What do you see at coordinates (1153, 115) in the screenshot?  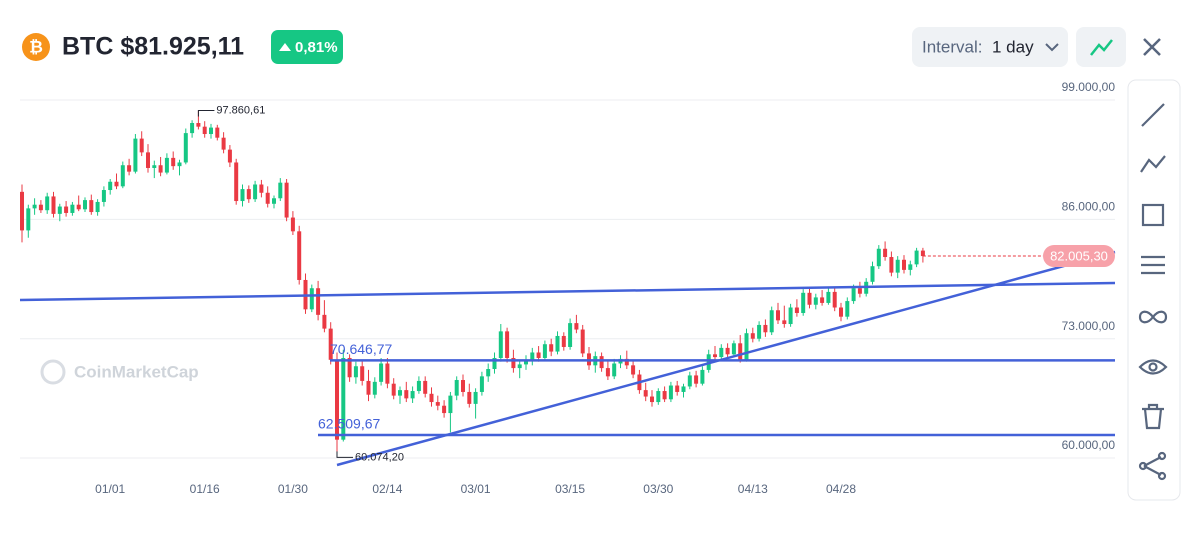 I see `tool-line` at bounding box center [1153, 115].